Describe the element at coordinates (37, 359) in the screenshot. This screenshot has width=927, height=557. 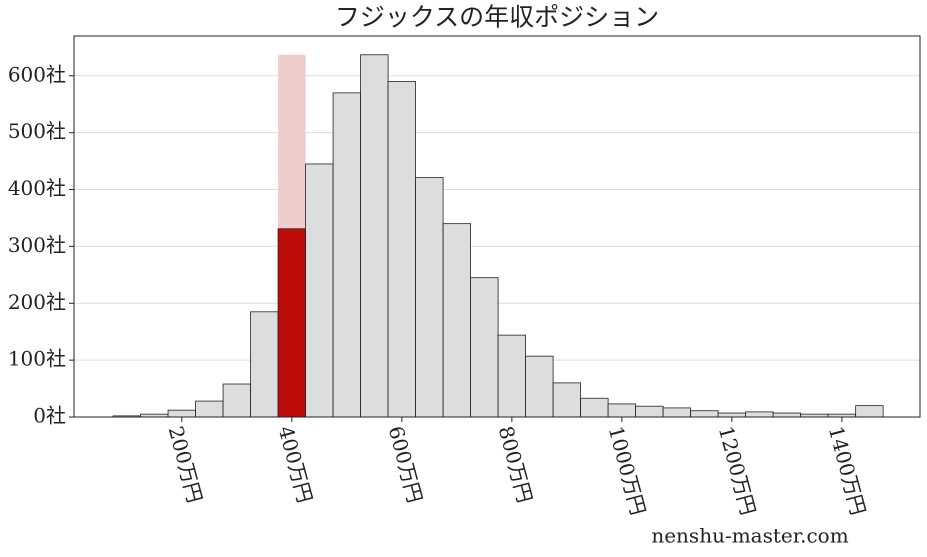
I see `y-tick-label: 100社` at that location.